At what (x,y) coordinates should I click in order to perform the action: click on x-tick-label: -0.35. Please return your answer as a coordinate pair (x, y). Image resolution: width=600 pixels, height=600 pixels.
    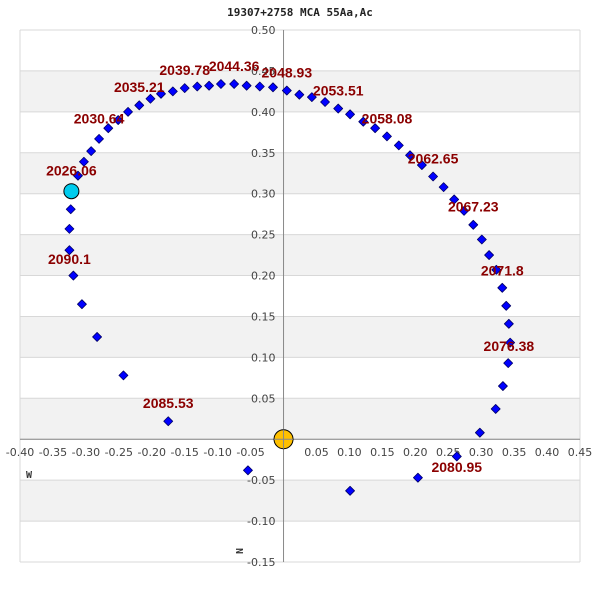
    Looking at the image, I should click on (53, 452).